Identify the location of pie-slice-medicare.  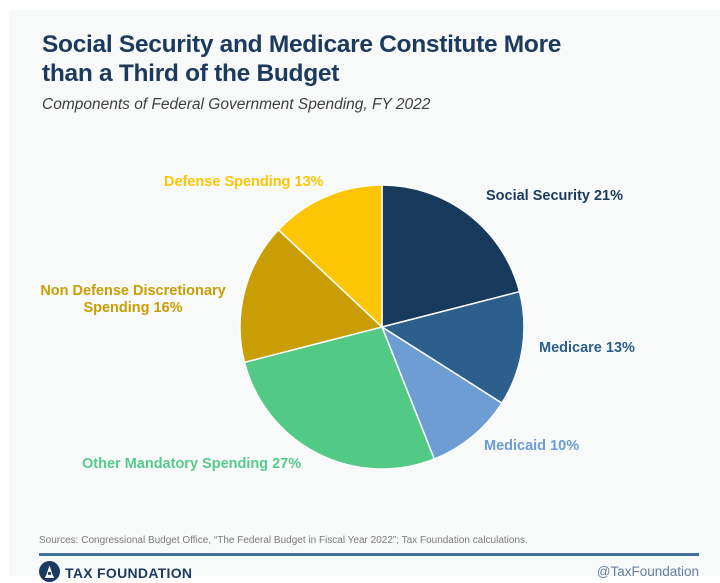
(453, 347).